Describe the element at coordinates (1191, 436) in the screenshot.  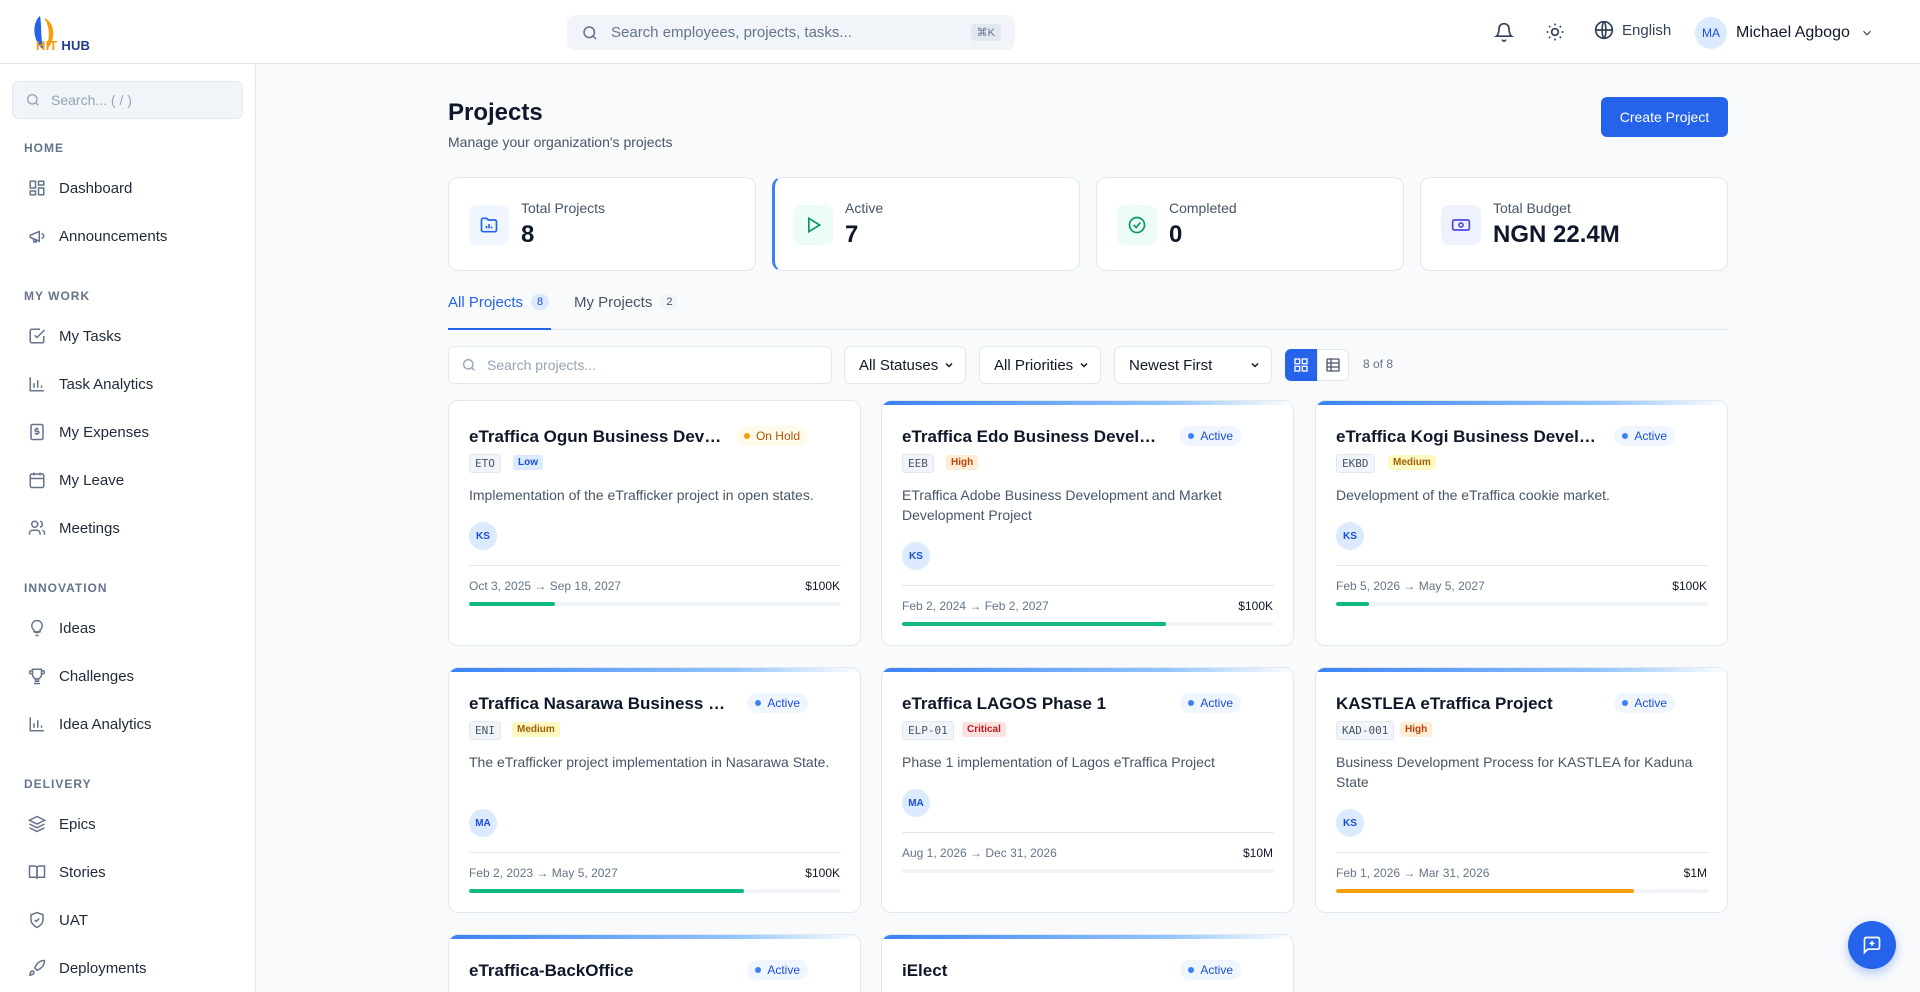
I see `status-dot` at that location.